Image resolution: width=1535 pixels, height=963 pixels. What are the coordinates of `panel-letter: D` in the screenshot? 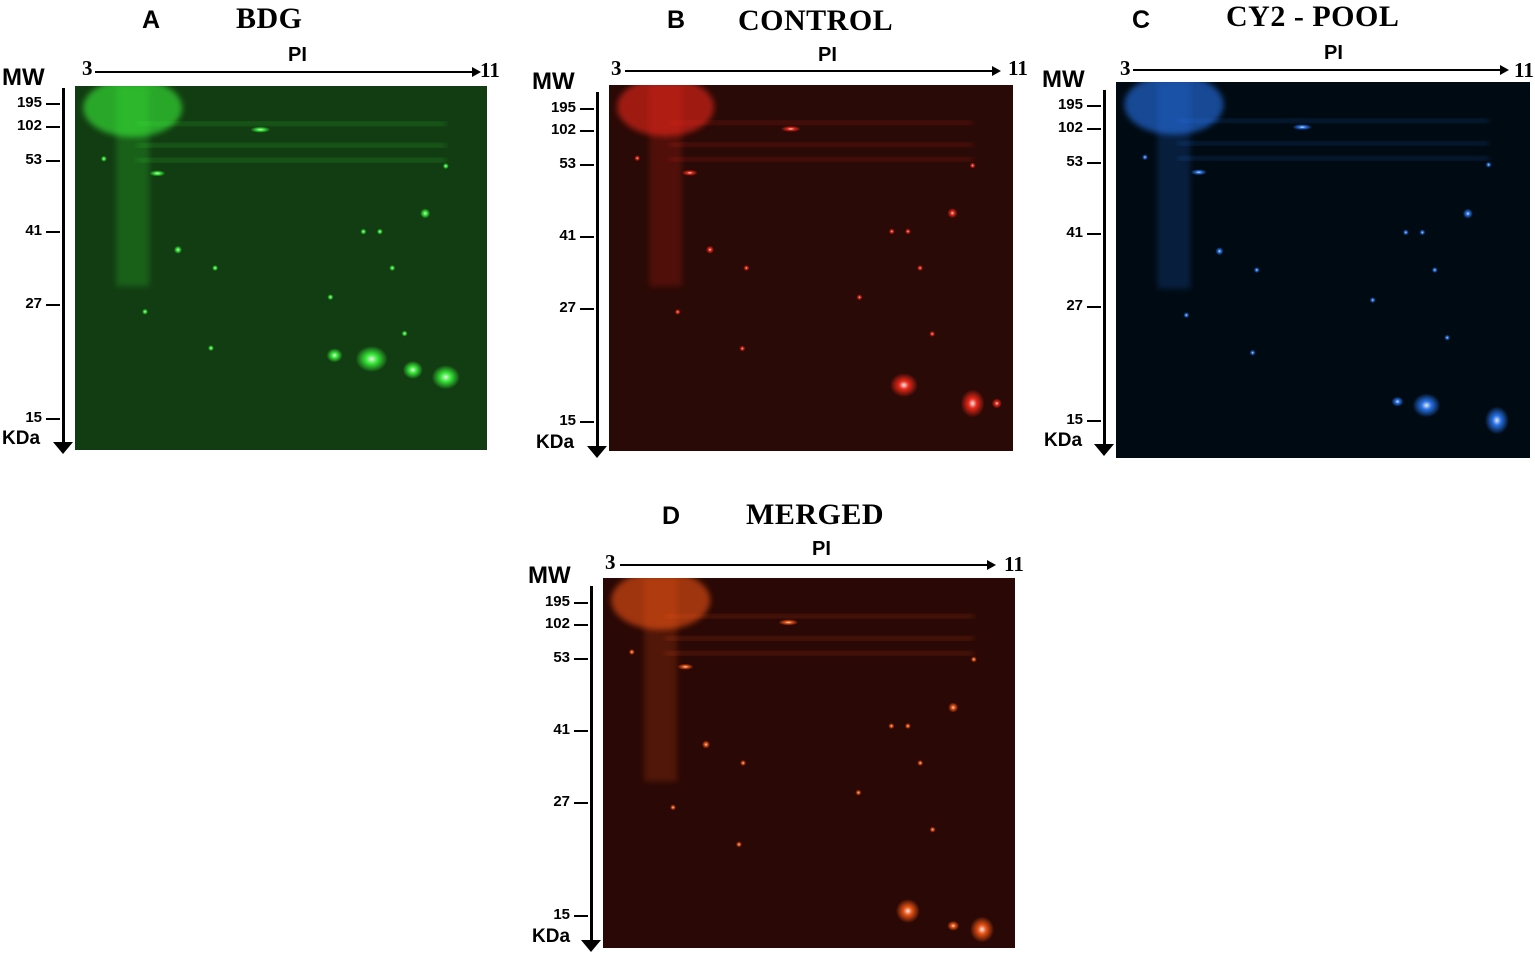 It's located at (671, 516).